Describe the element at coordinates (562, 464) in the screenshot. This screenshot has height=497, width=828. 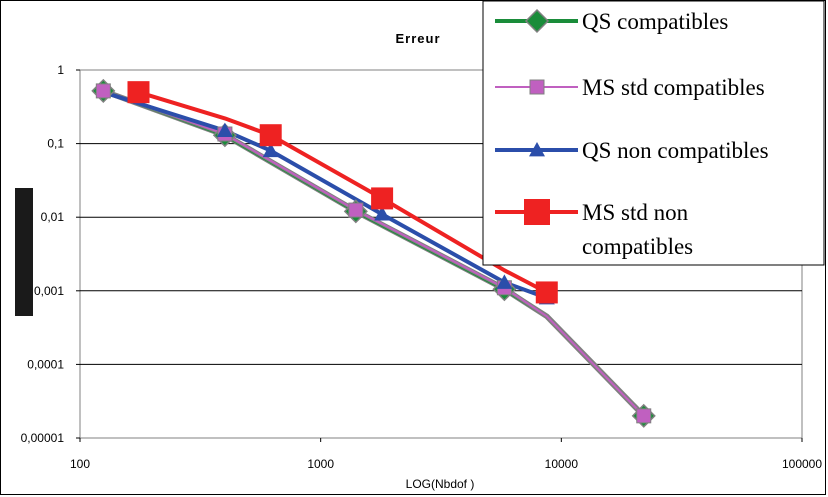
I see `x-tick-label: 10000` at that location.